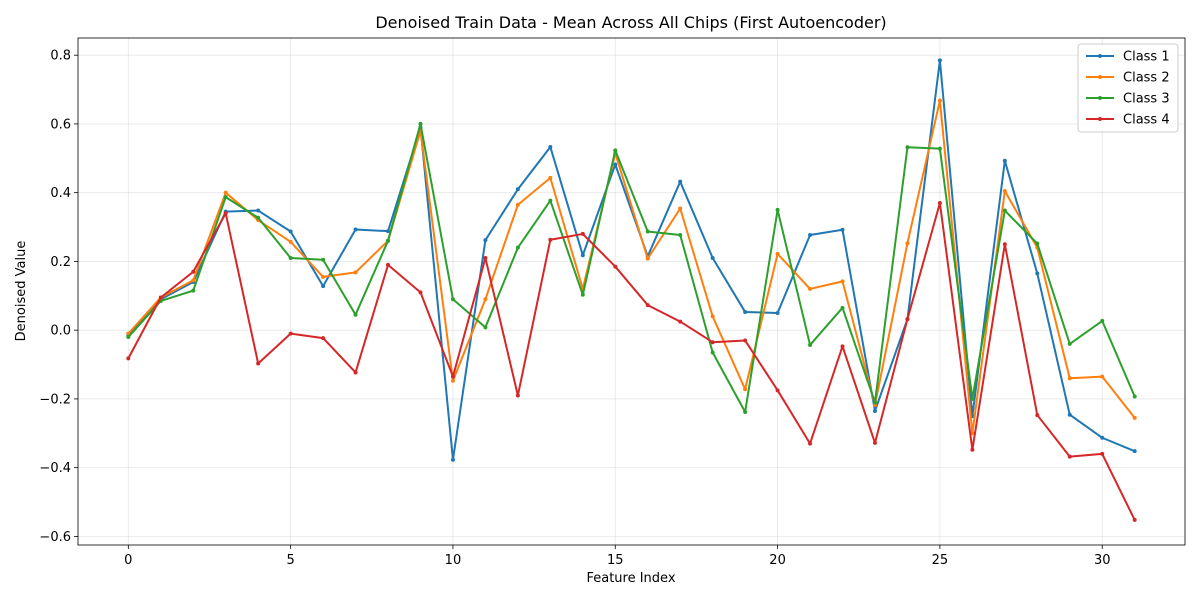 This screenshot has width=1200, height=600. What do you see at coordinates (128, 560) in the screenshot?
I see `x-tick-label: 0` at bounding box center [128, 560].